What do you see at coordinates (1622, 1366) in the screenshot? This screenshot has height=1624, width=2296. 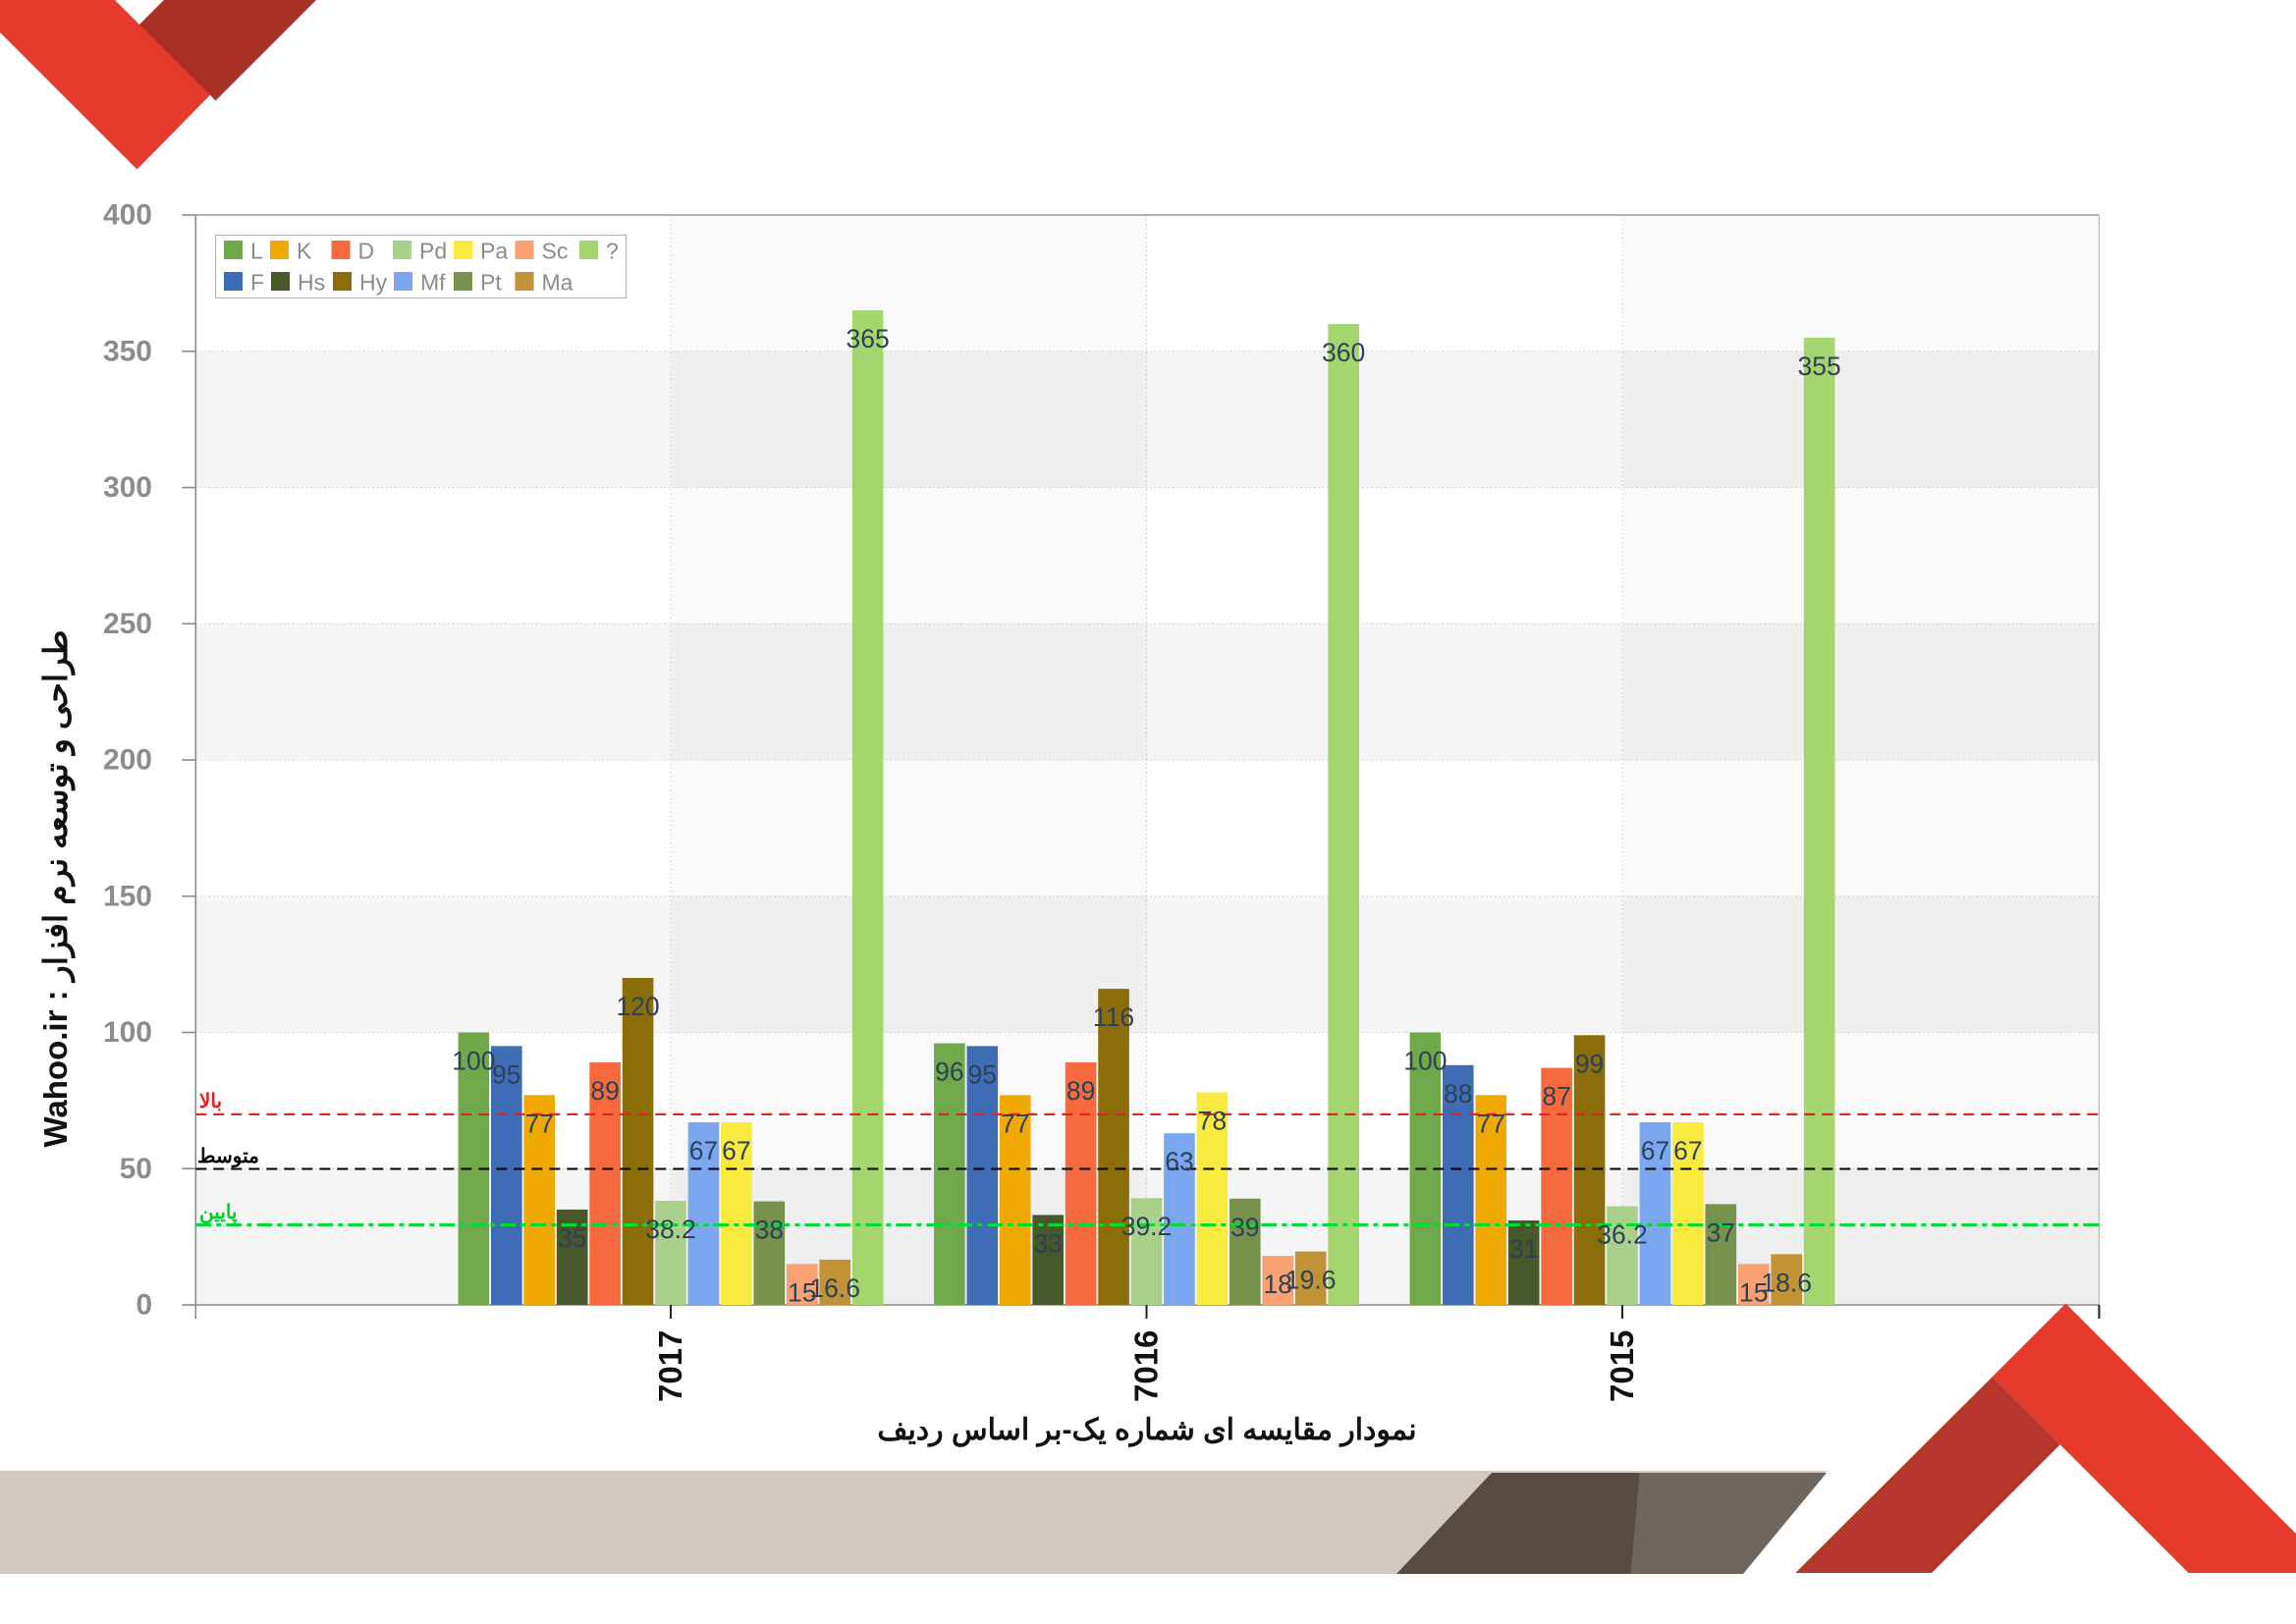 I see `svg-text: 7015` at bounding box center [1622, 1366].